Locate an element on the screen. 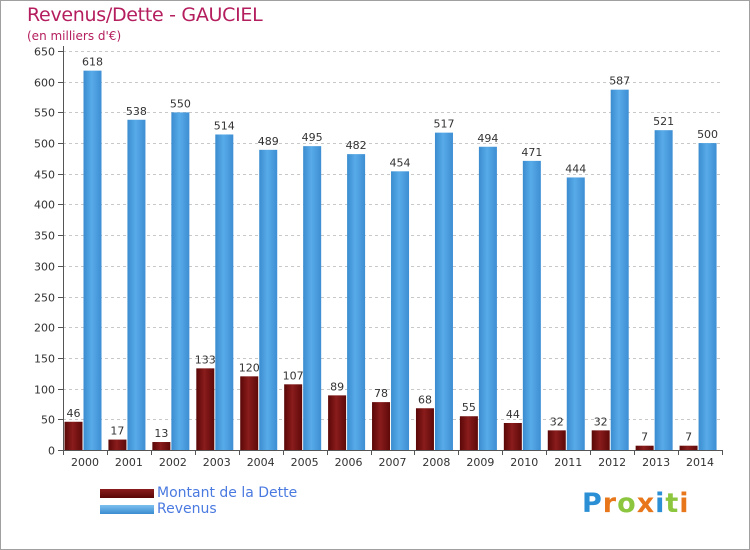  x-tick-label: 2000 is located at coordinates (85, 462).